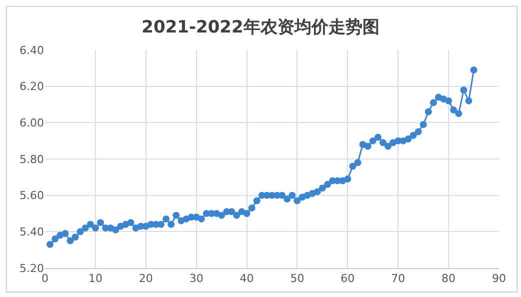 Image resolution: width=521 pixels, height=297 pixels. Describe the element at coordinates (347, 279) in the screenshot. I see `x-tick-label: 60` at that location.